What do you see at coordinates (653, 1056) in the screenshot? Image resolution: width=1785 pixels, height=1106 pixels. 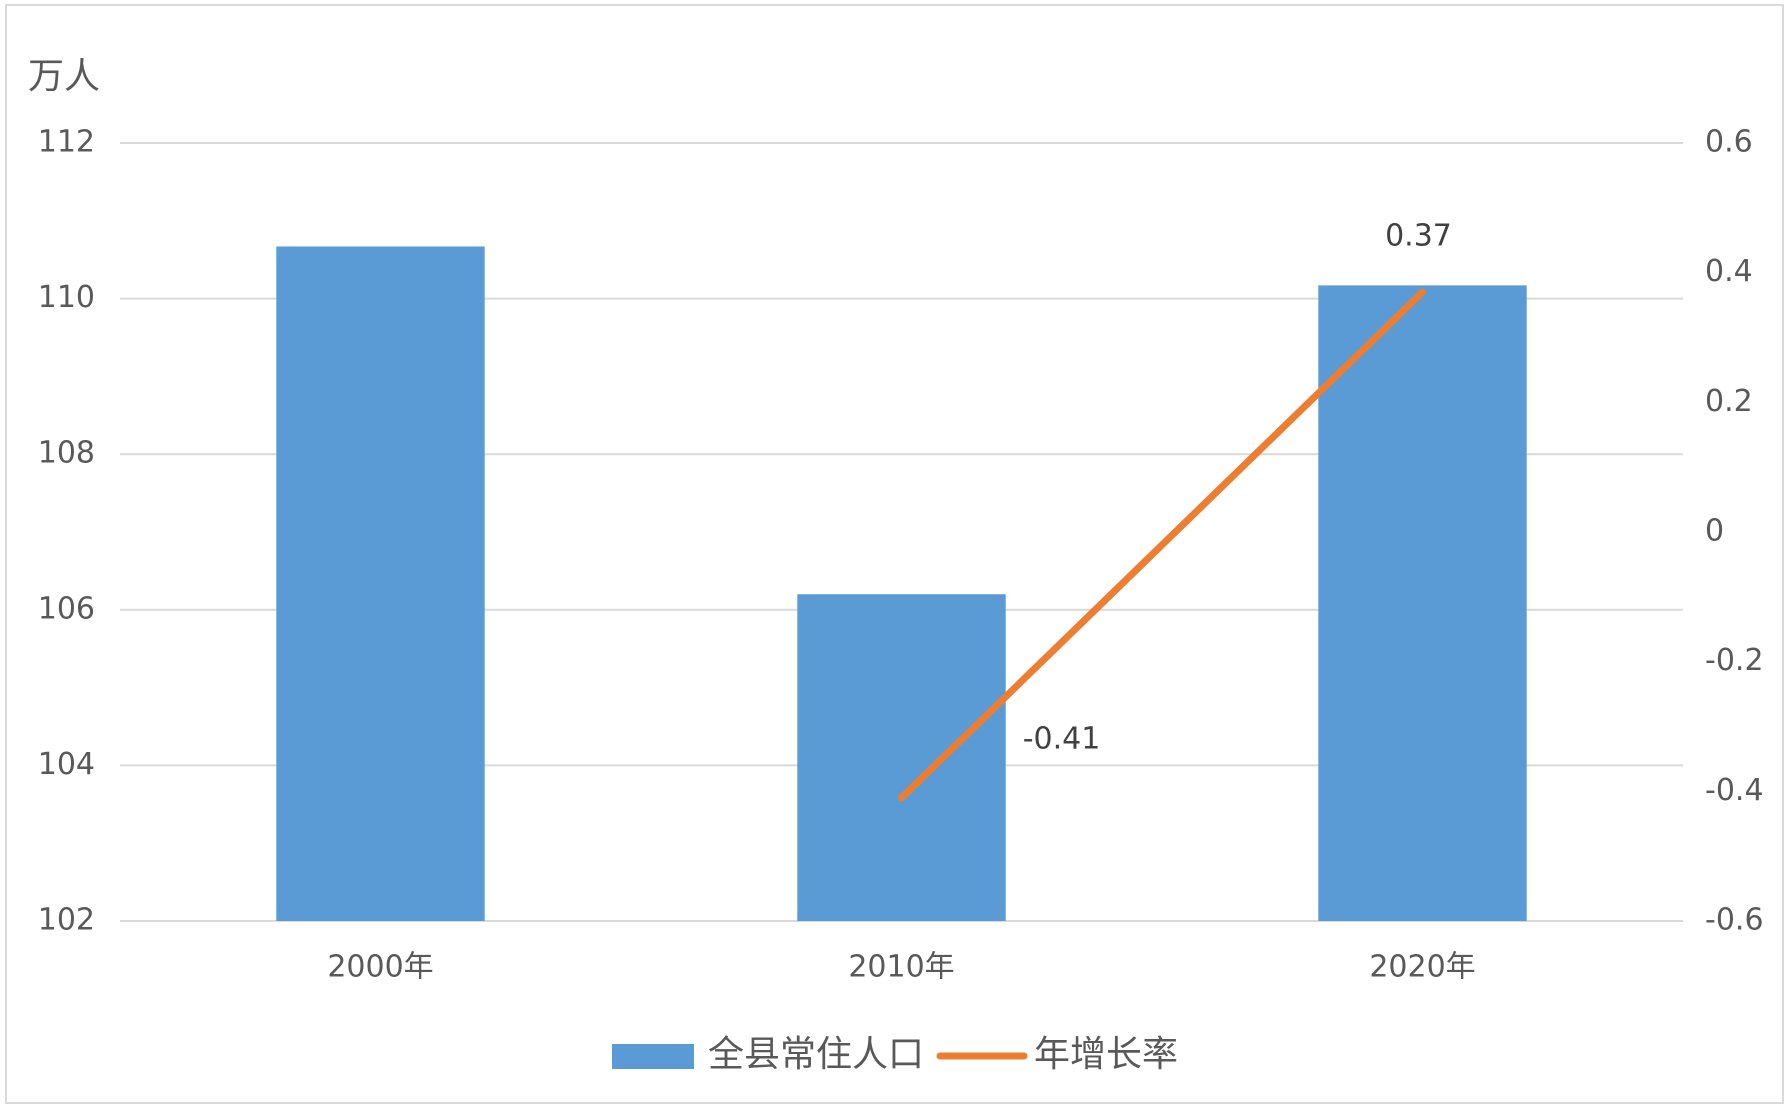 I see `legend-swatch` at bounding box center [653, 1056].